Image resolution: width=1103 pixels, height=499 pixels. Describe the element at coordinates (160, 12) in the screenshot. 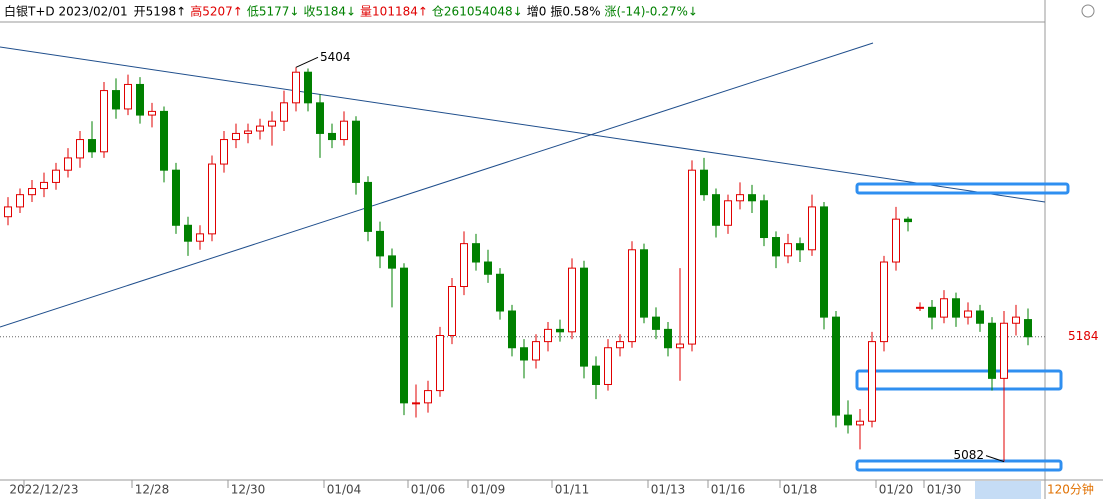

I see `header-item: 开5198↑` at that location.